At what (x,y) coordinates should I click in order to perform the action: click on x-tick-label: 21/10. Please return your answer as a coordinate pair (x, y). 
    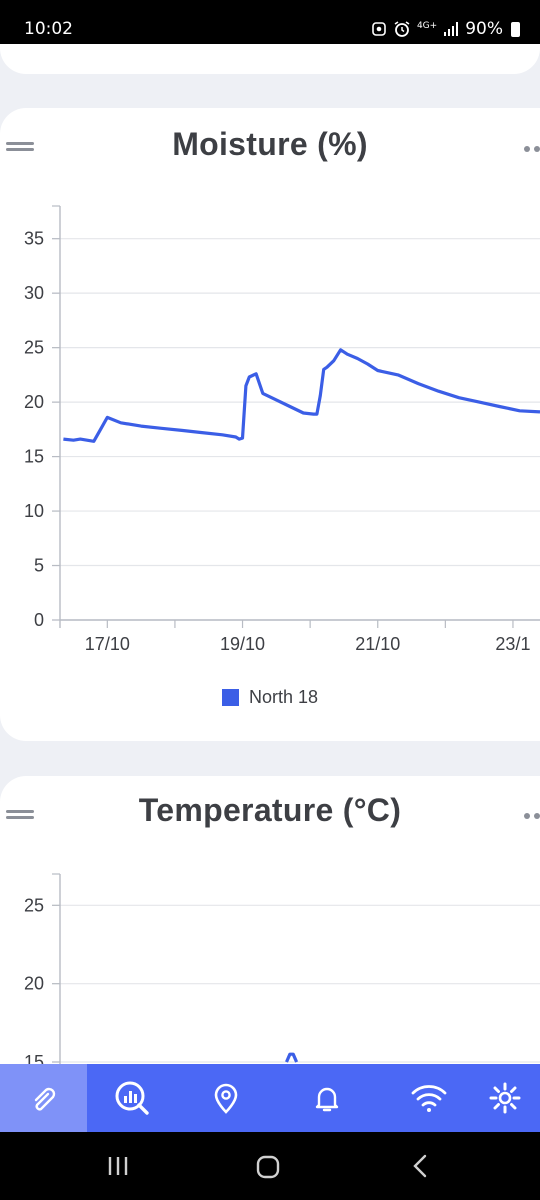
    Looking at the image, I should click on (377, 644).